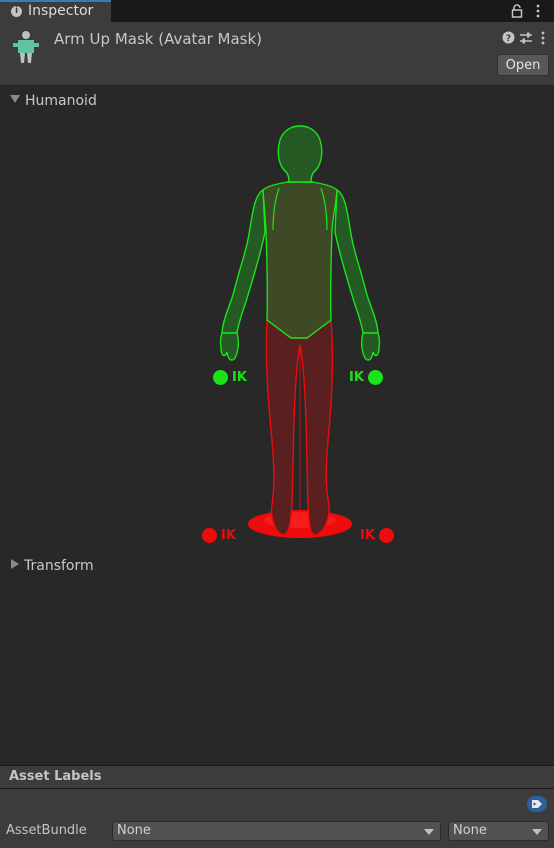 The image size is (554, 848). I want to click on info-icon: i, so click(16, 11).